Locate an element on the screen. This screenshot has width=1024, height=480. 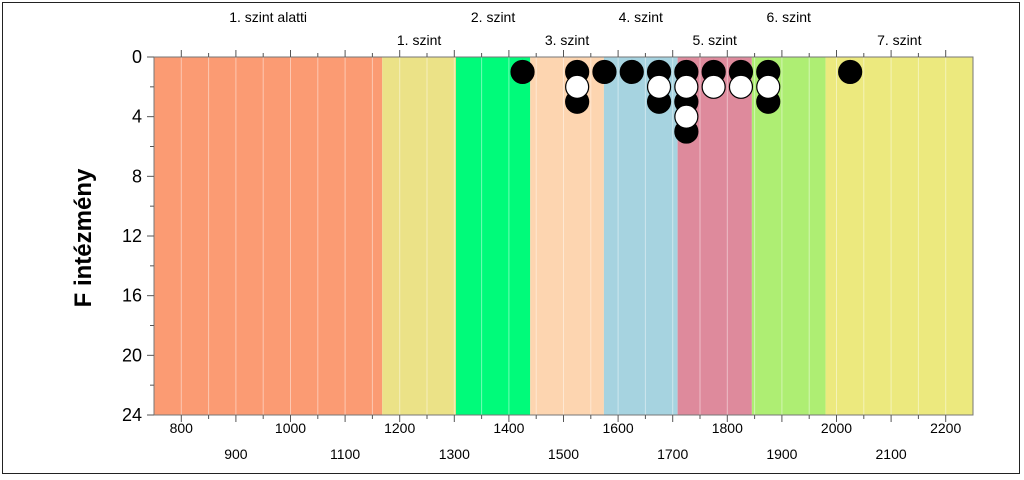
y-tick-label: 24 is located at coordinates (132, 415).